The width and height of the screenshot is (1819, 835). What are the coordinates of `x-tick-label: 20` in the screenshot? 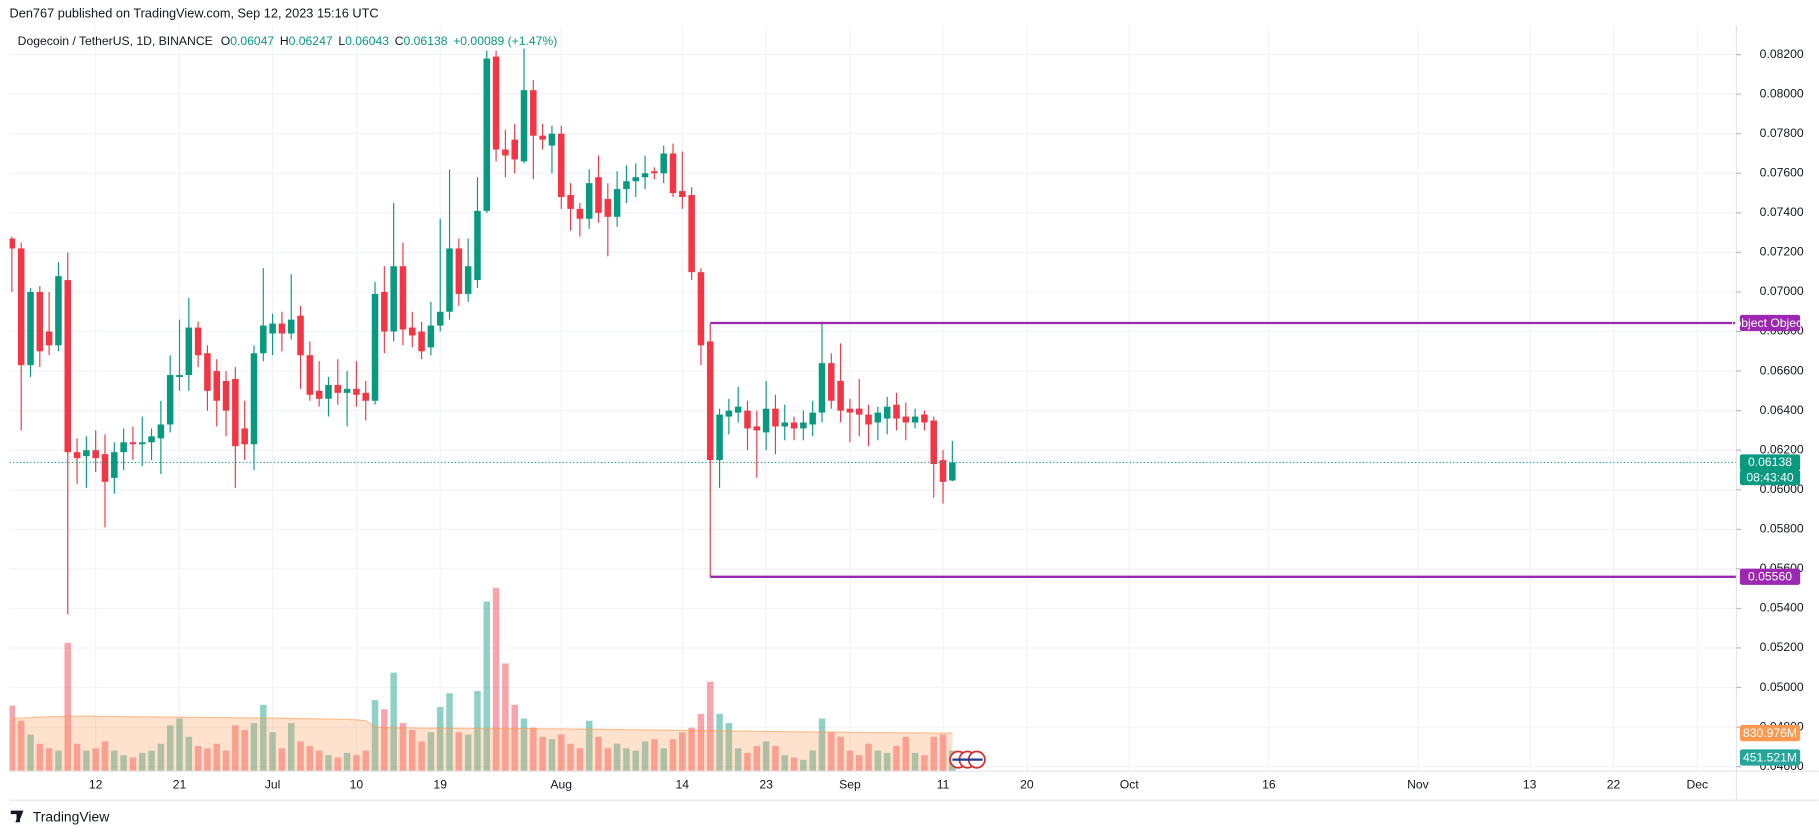 It's located at (1027, 784).